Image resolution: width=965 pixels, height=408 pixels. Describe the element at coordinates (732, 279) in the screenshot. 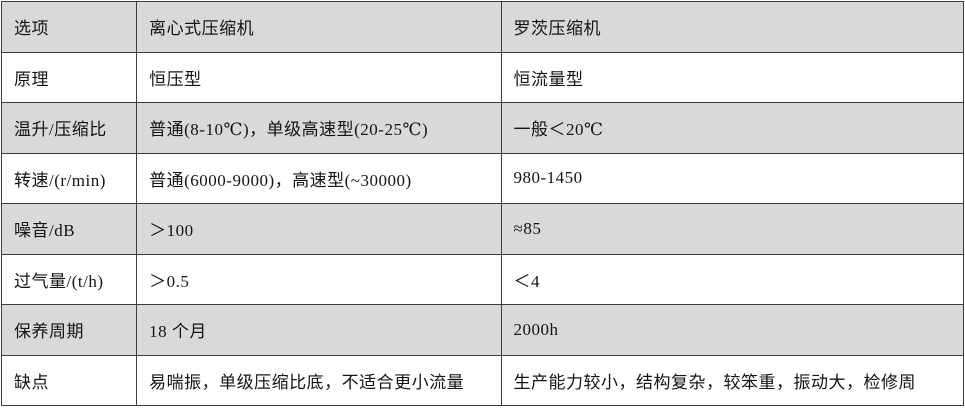

I see `cell-roots: ＜4` at that location.